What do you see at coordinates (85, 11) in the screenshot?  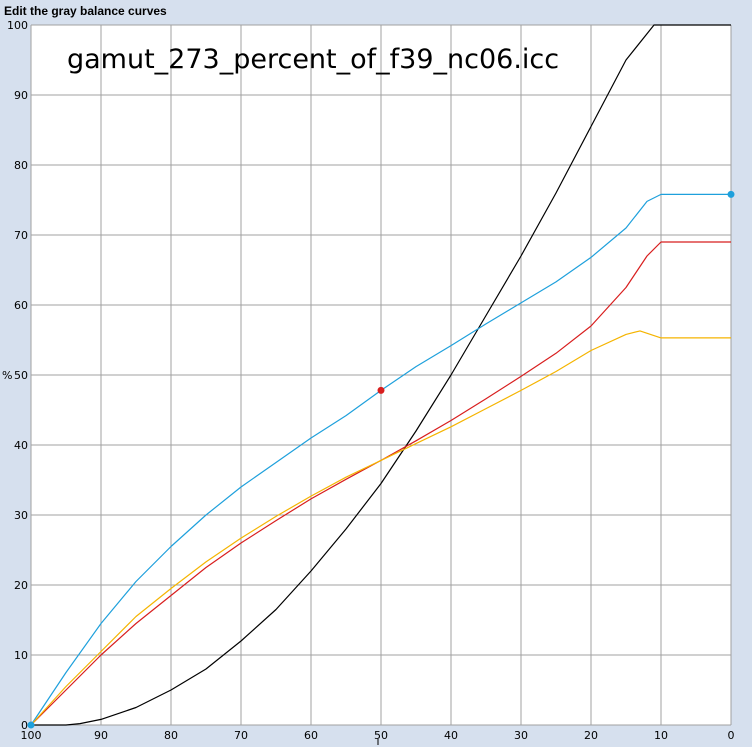 I see `panel-title: Edit the gray balance curves` at bounding box center [85, 11].